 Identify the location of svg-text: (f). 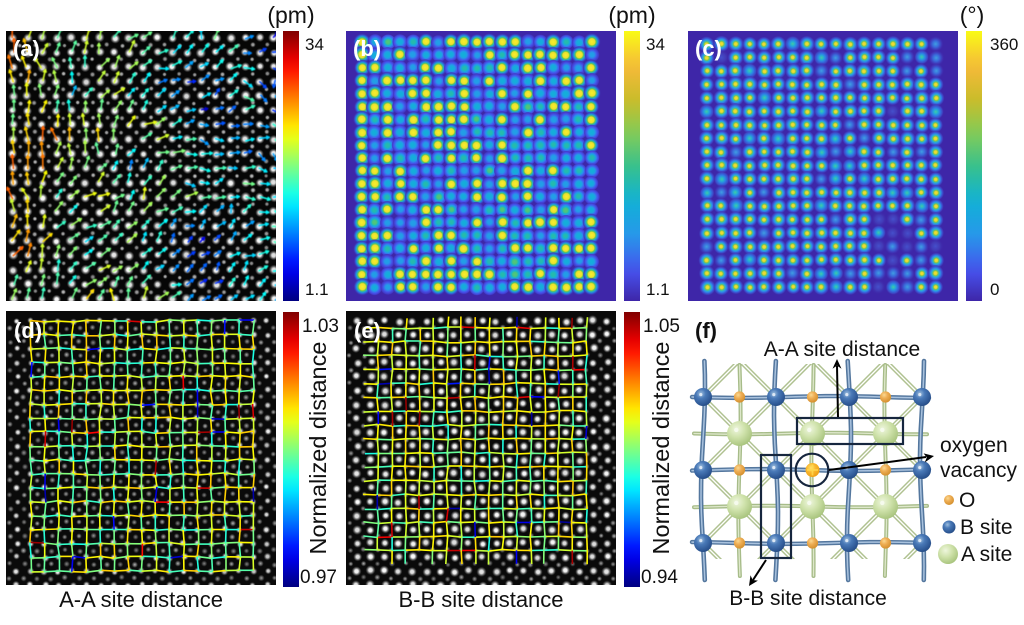
(706, 330).